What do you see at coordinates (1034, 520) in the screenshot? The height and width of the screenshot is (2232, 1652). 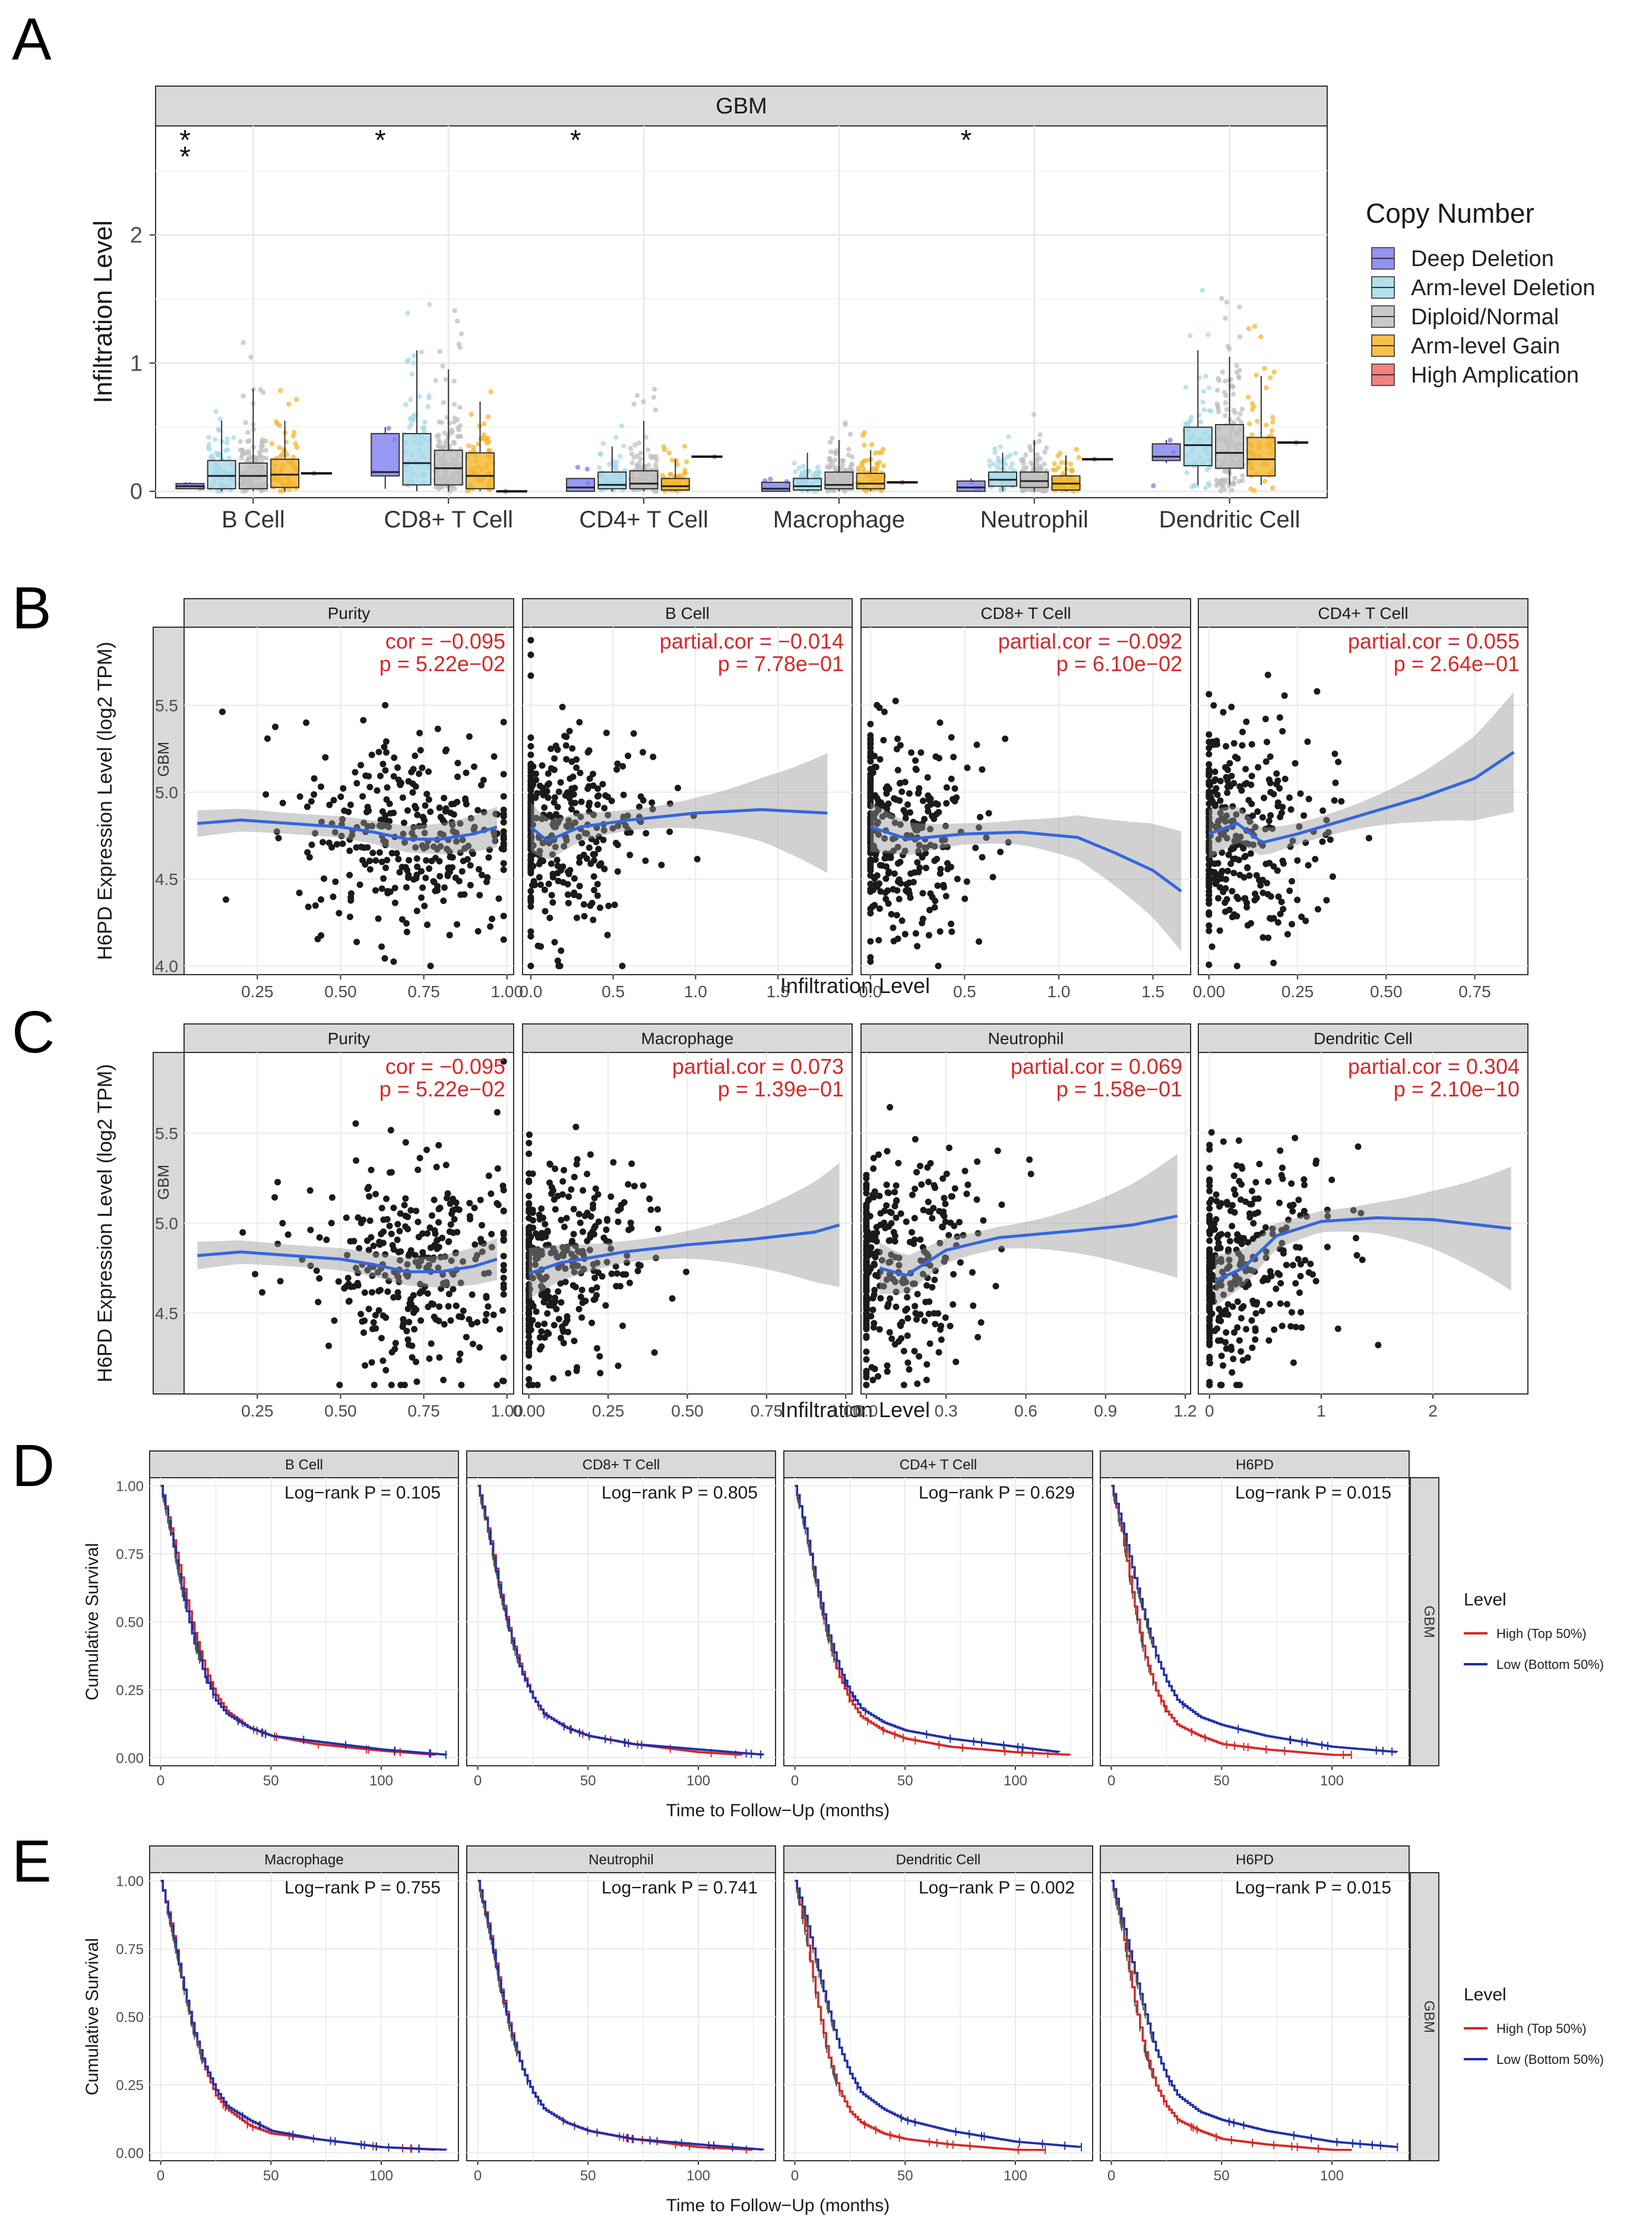 I see `category-label: Neutrophil` at bounding box center [1034, 520].